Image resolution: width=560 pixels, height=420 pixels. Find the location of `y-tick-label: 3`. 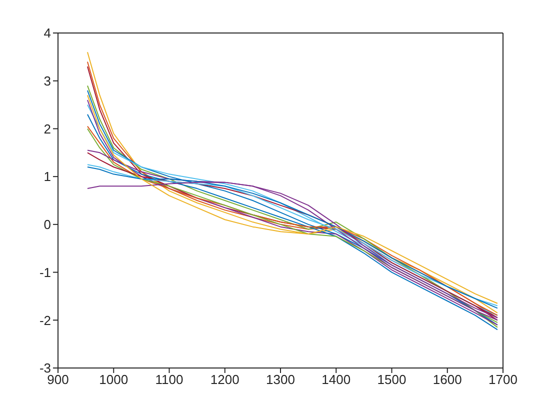

y-tick-label: 3 is located at coordinates (47, 80).